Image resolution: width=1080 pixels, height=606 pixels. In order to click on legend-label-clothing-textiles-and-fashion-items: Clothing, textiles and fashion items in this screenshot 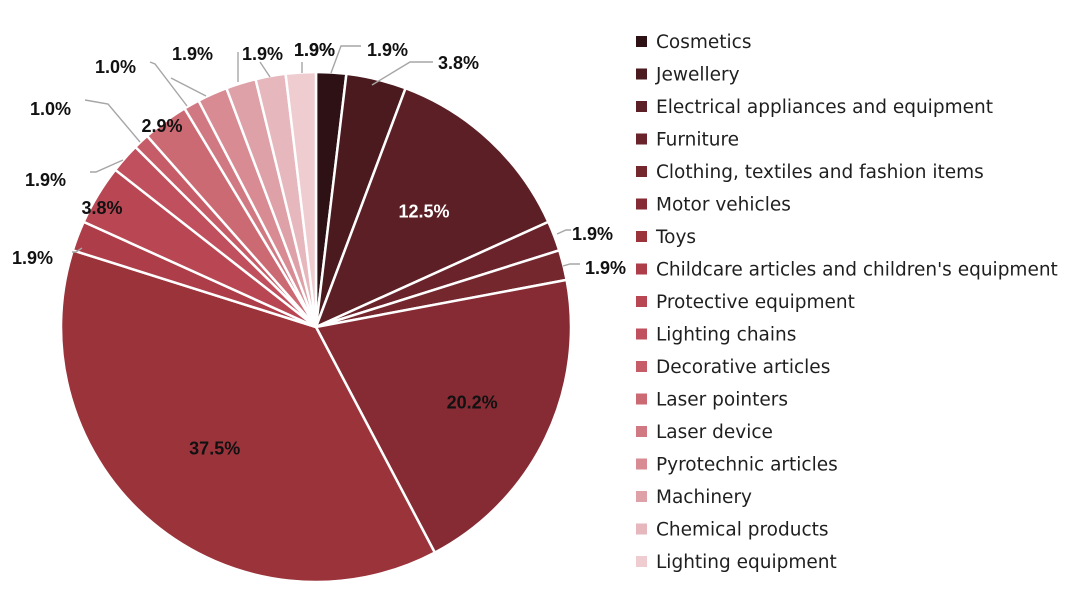, I will do `click(820, 172)`.